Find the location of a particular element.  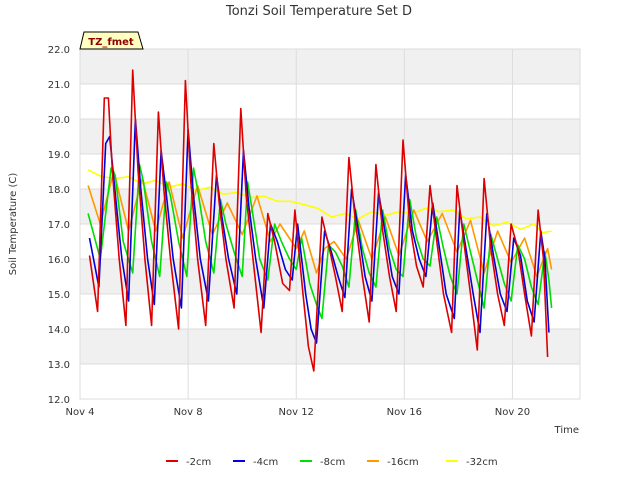

legend-label: -8cm is located at coordinates (332, 462).